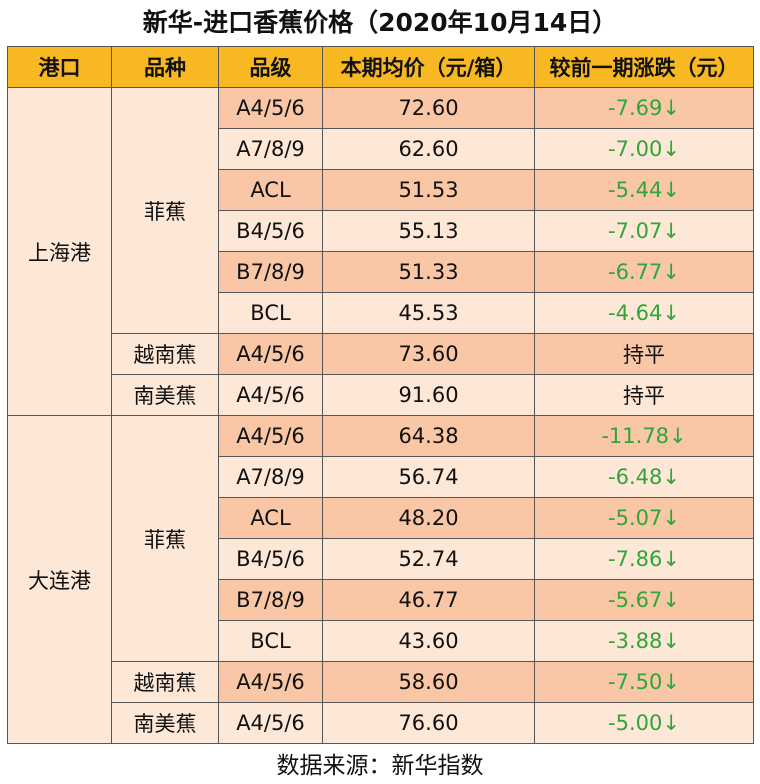  What do you see at coordinates (644, 559) in the screenshot?
I see `change-cell: -7.86↓` at bounding box center [644, 559].